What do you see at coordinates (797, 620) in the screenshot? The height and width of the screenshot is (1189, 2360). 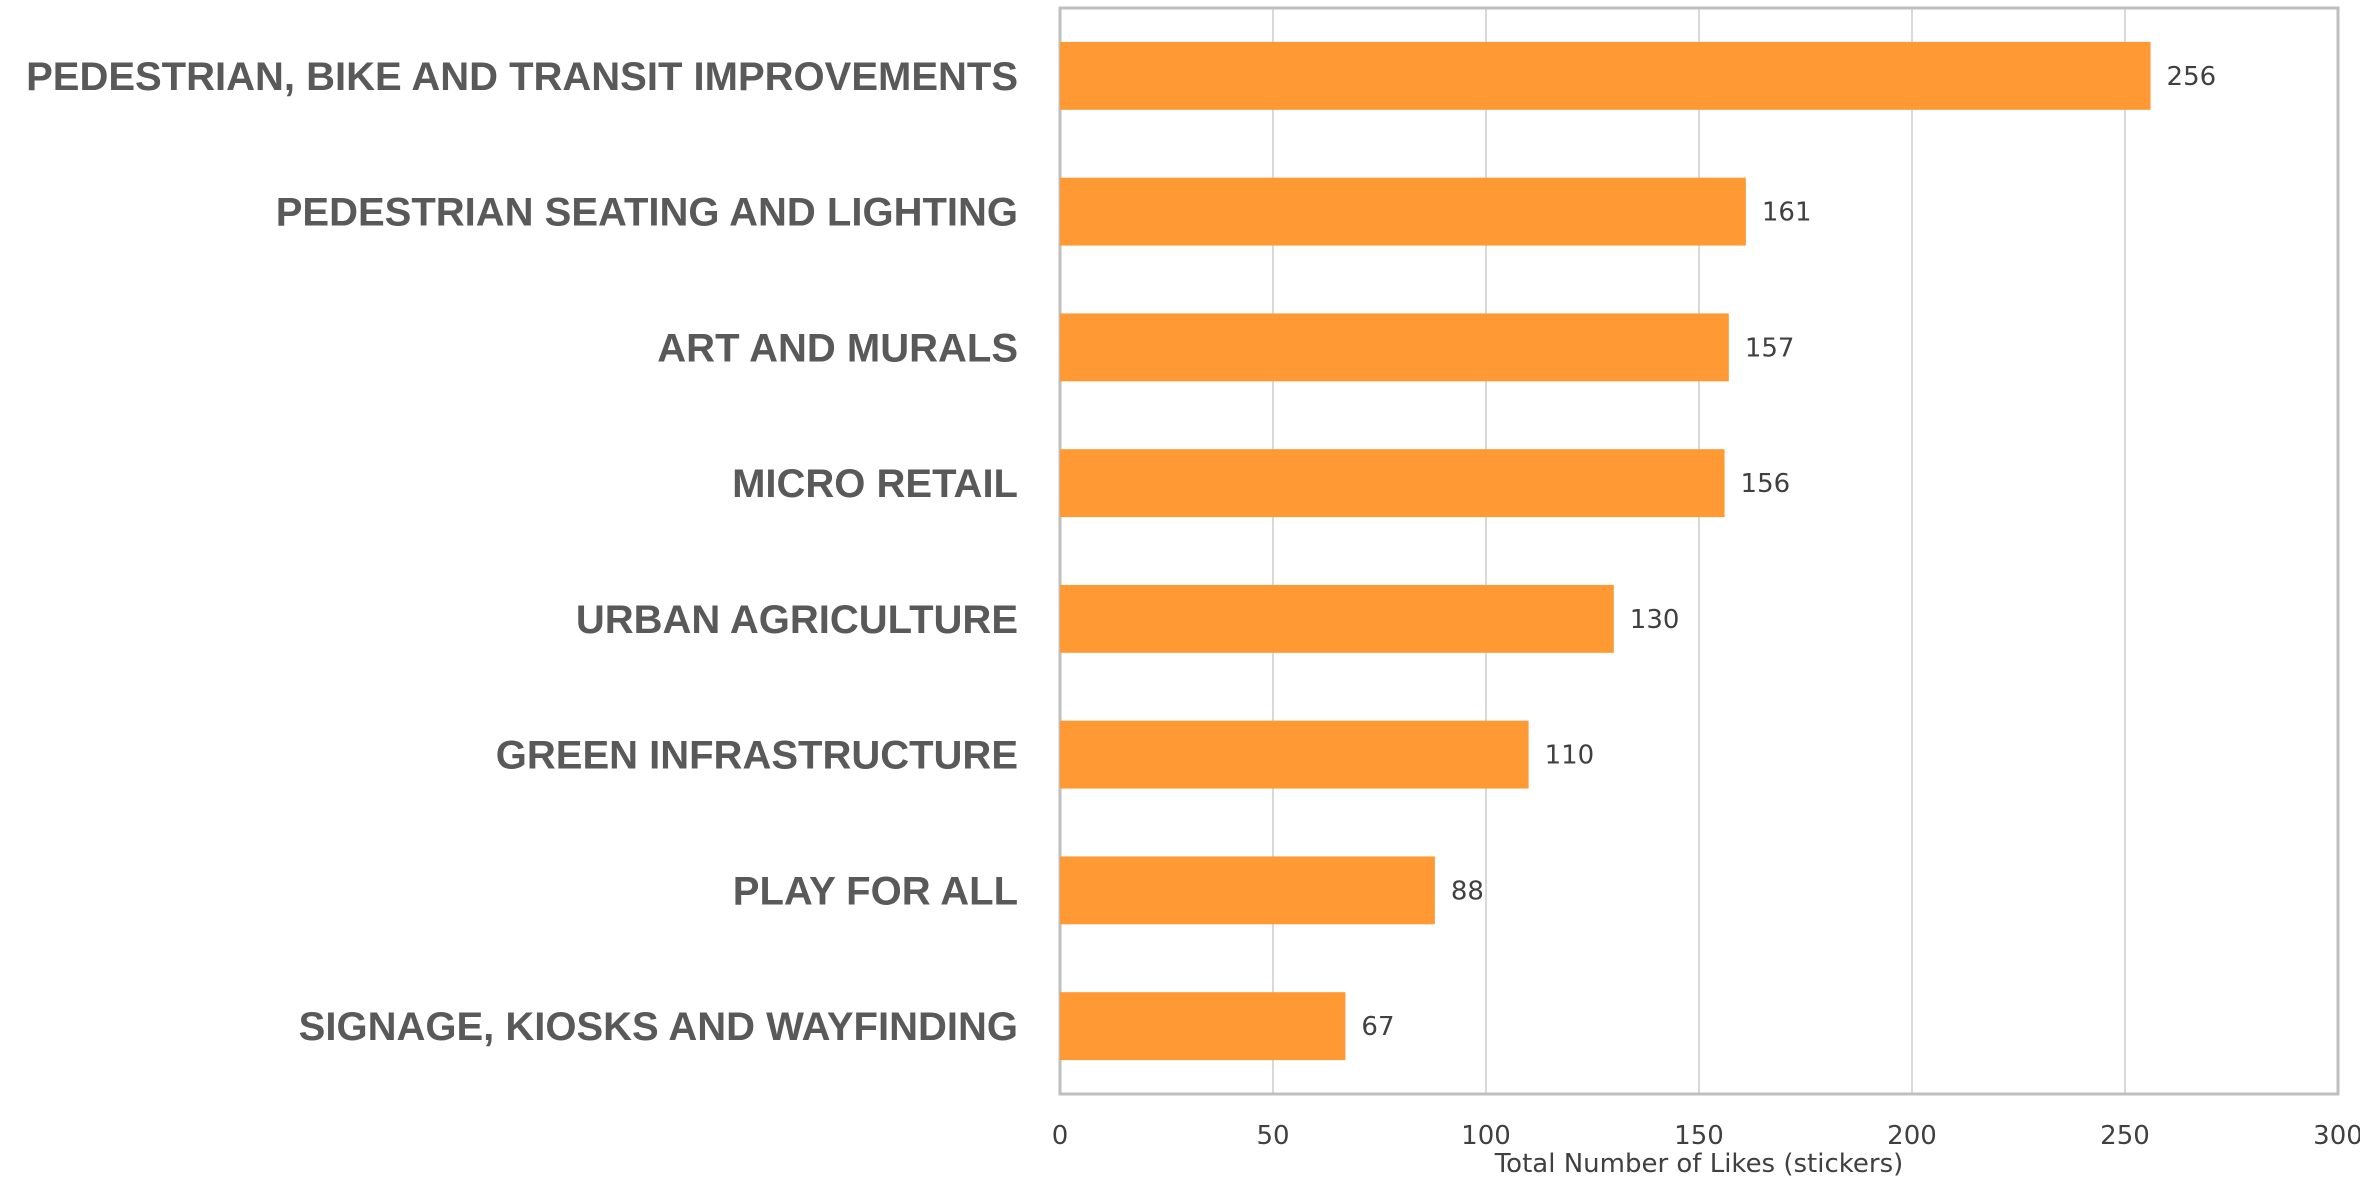 I see `category-label: URBAN AGRICULTURE` at bounding box center [797, 620].